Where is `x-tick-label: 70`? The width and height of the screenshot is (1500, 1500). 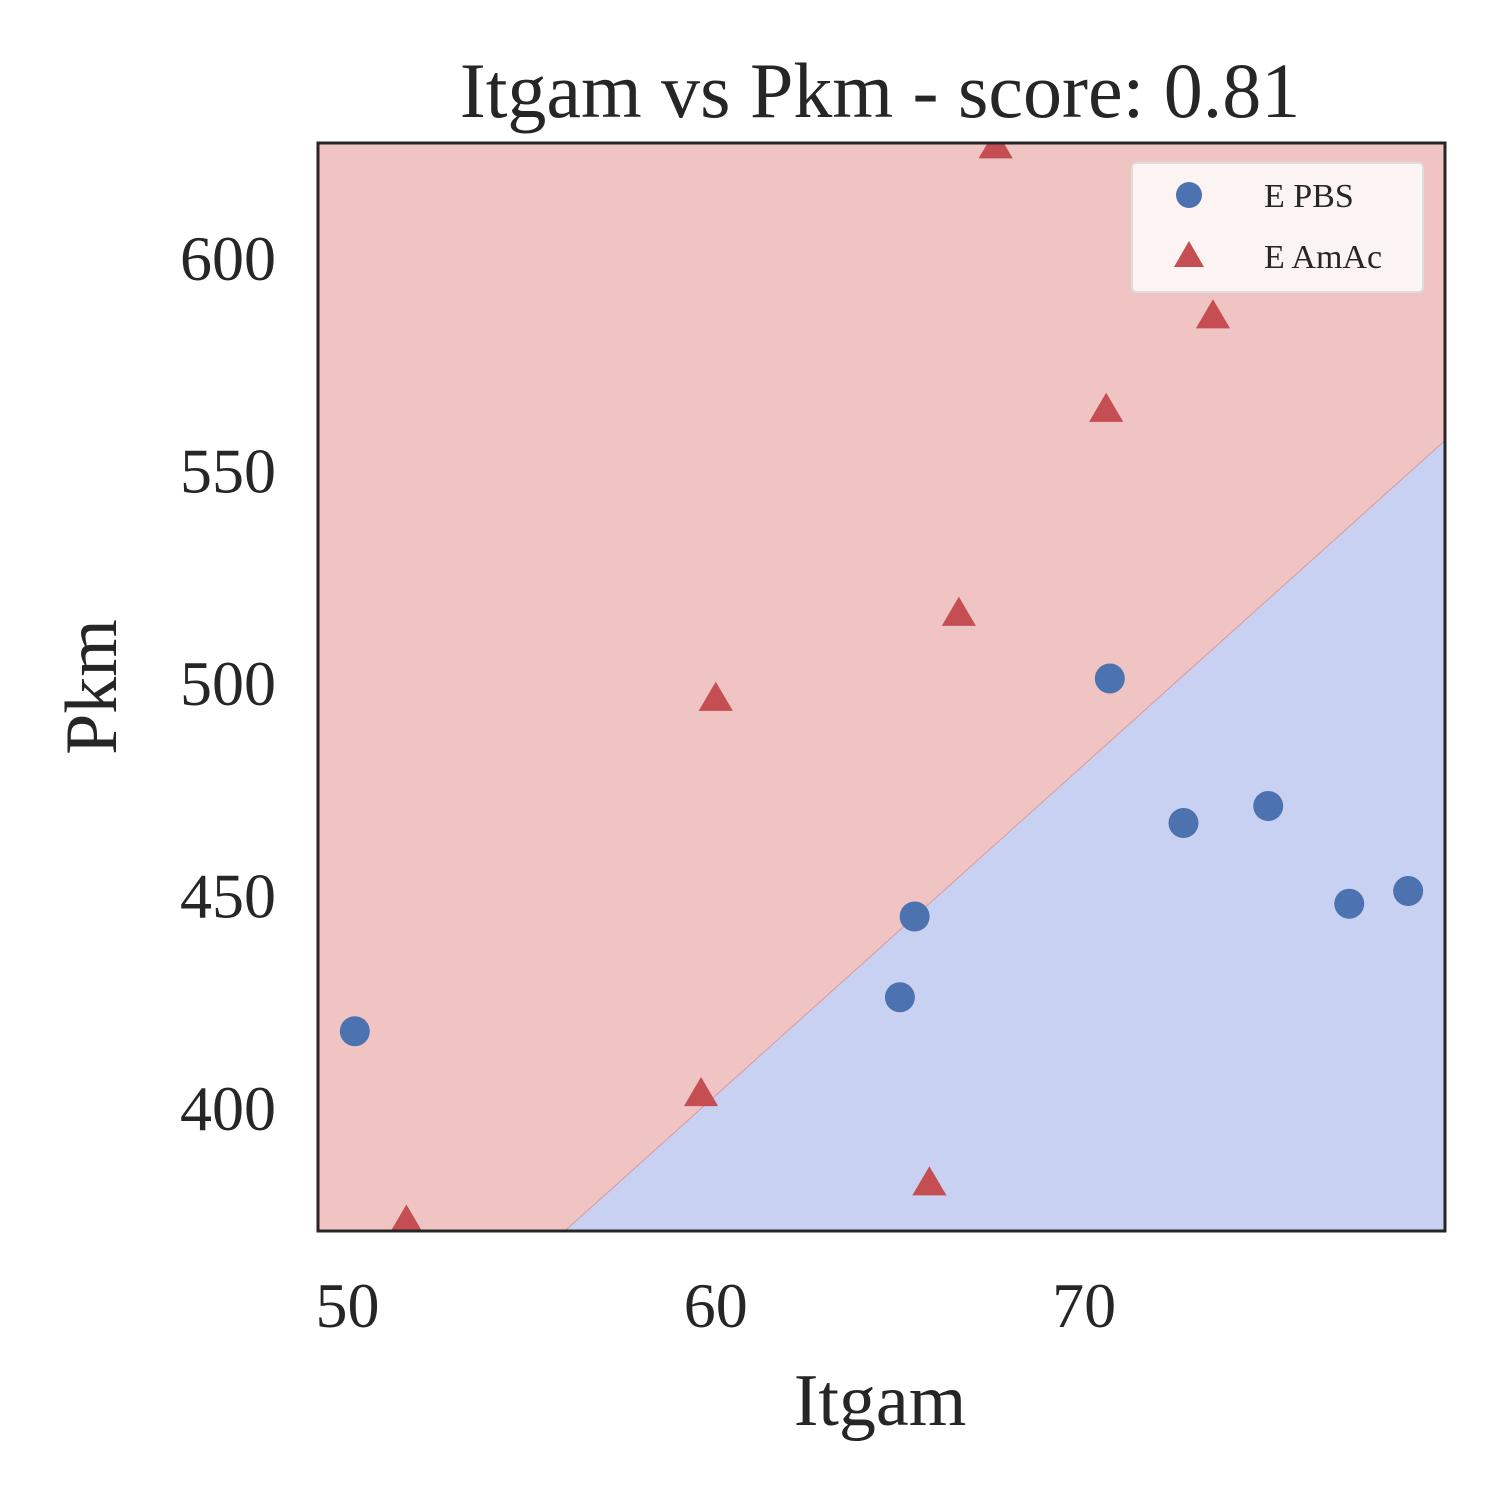
x-tick-label: 70 is located at coordinates (1084, 1305).